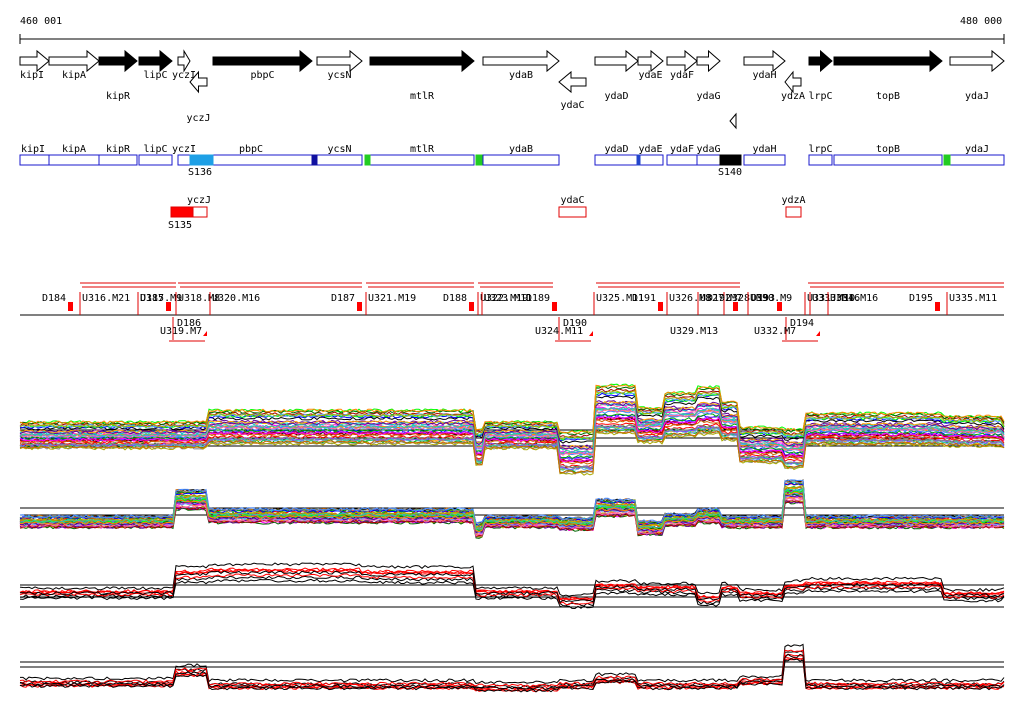 Image resolution: width=1024 pixels, height=714 pixels. Describe the element at coordinates (422, 96) in the screenshot. I see `gene-label-mtlR: mtlR` at that location.